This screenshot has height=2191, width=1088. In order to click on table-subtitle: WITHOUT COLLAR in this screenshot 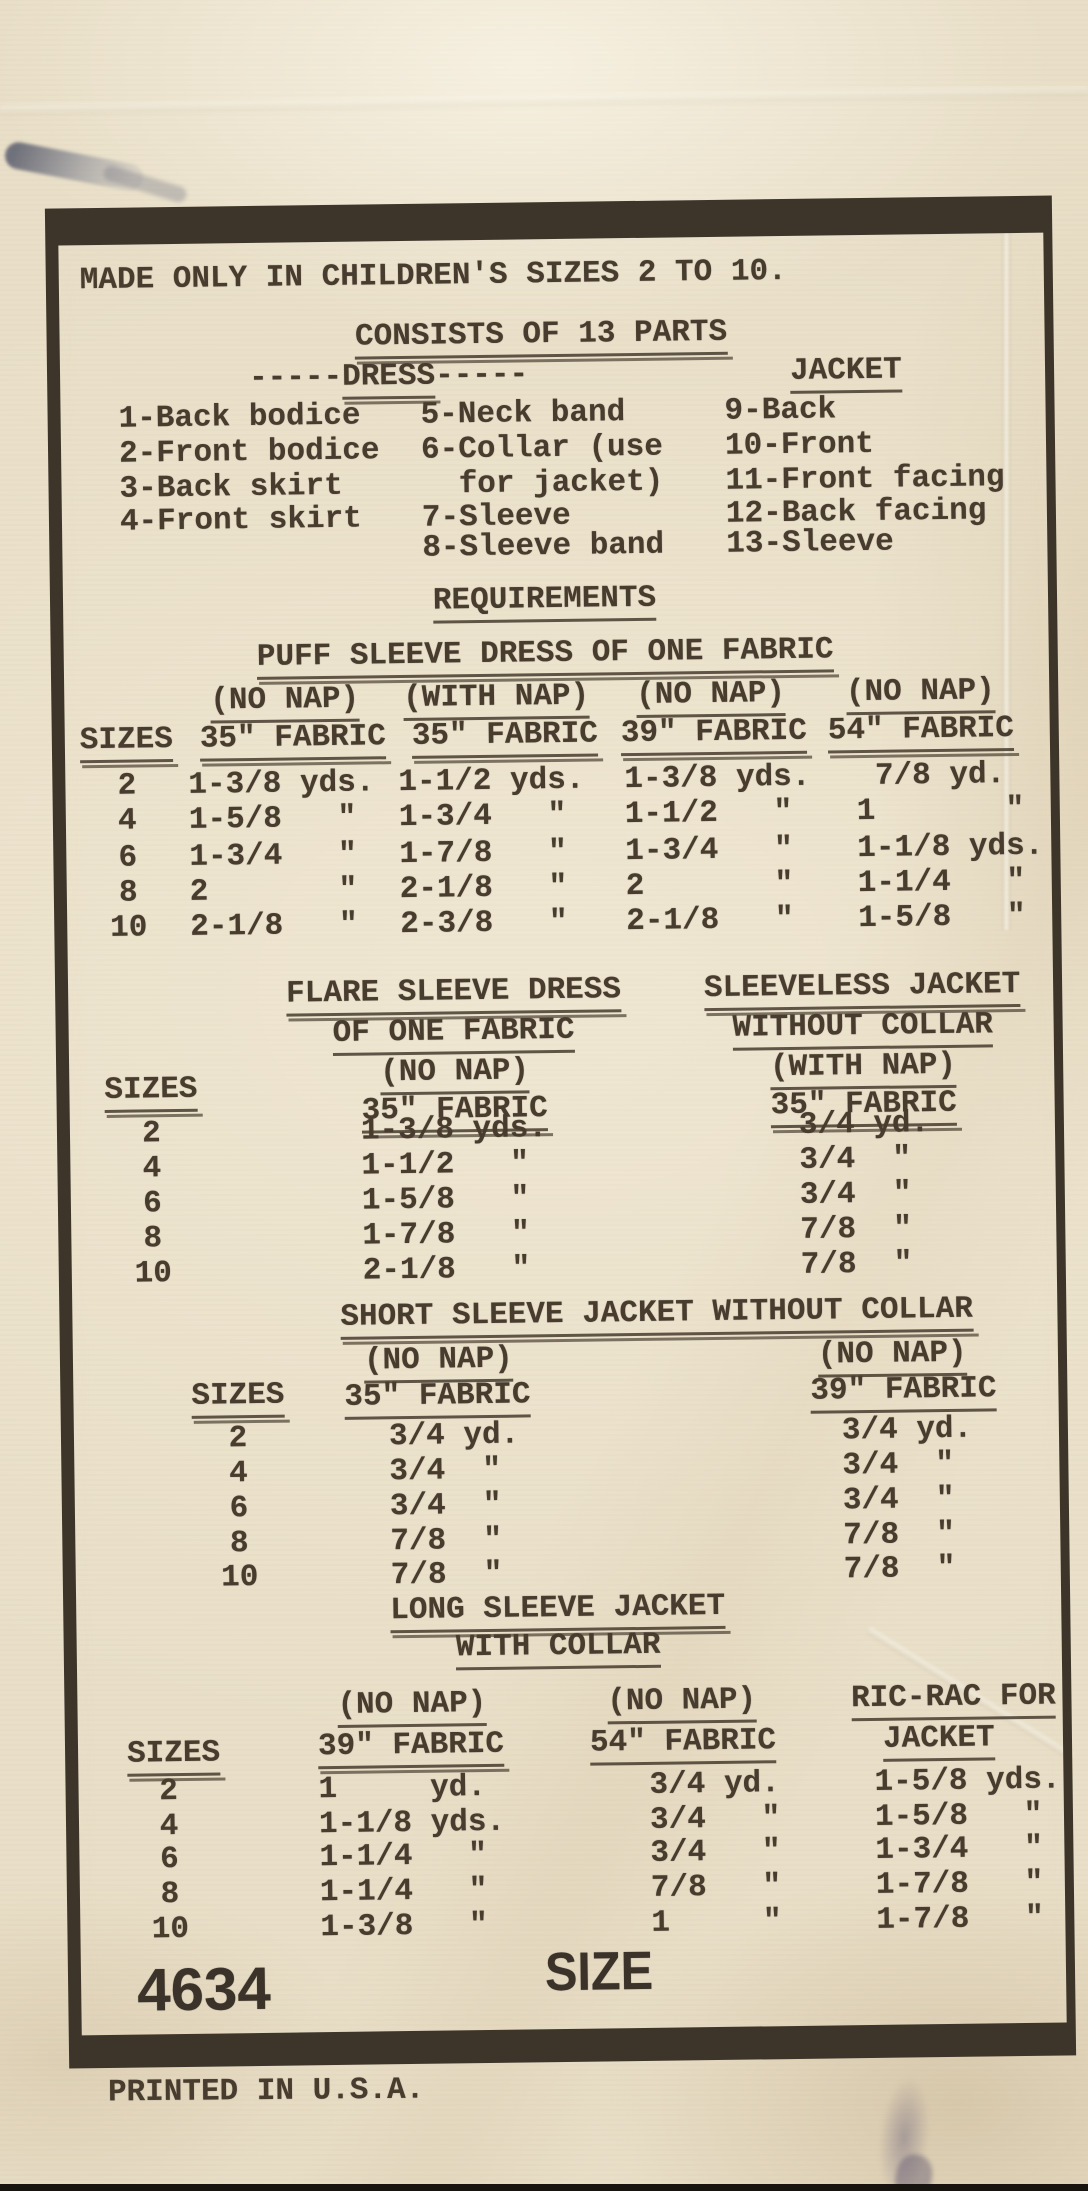, I will do `click(863, 1029)`.